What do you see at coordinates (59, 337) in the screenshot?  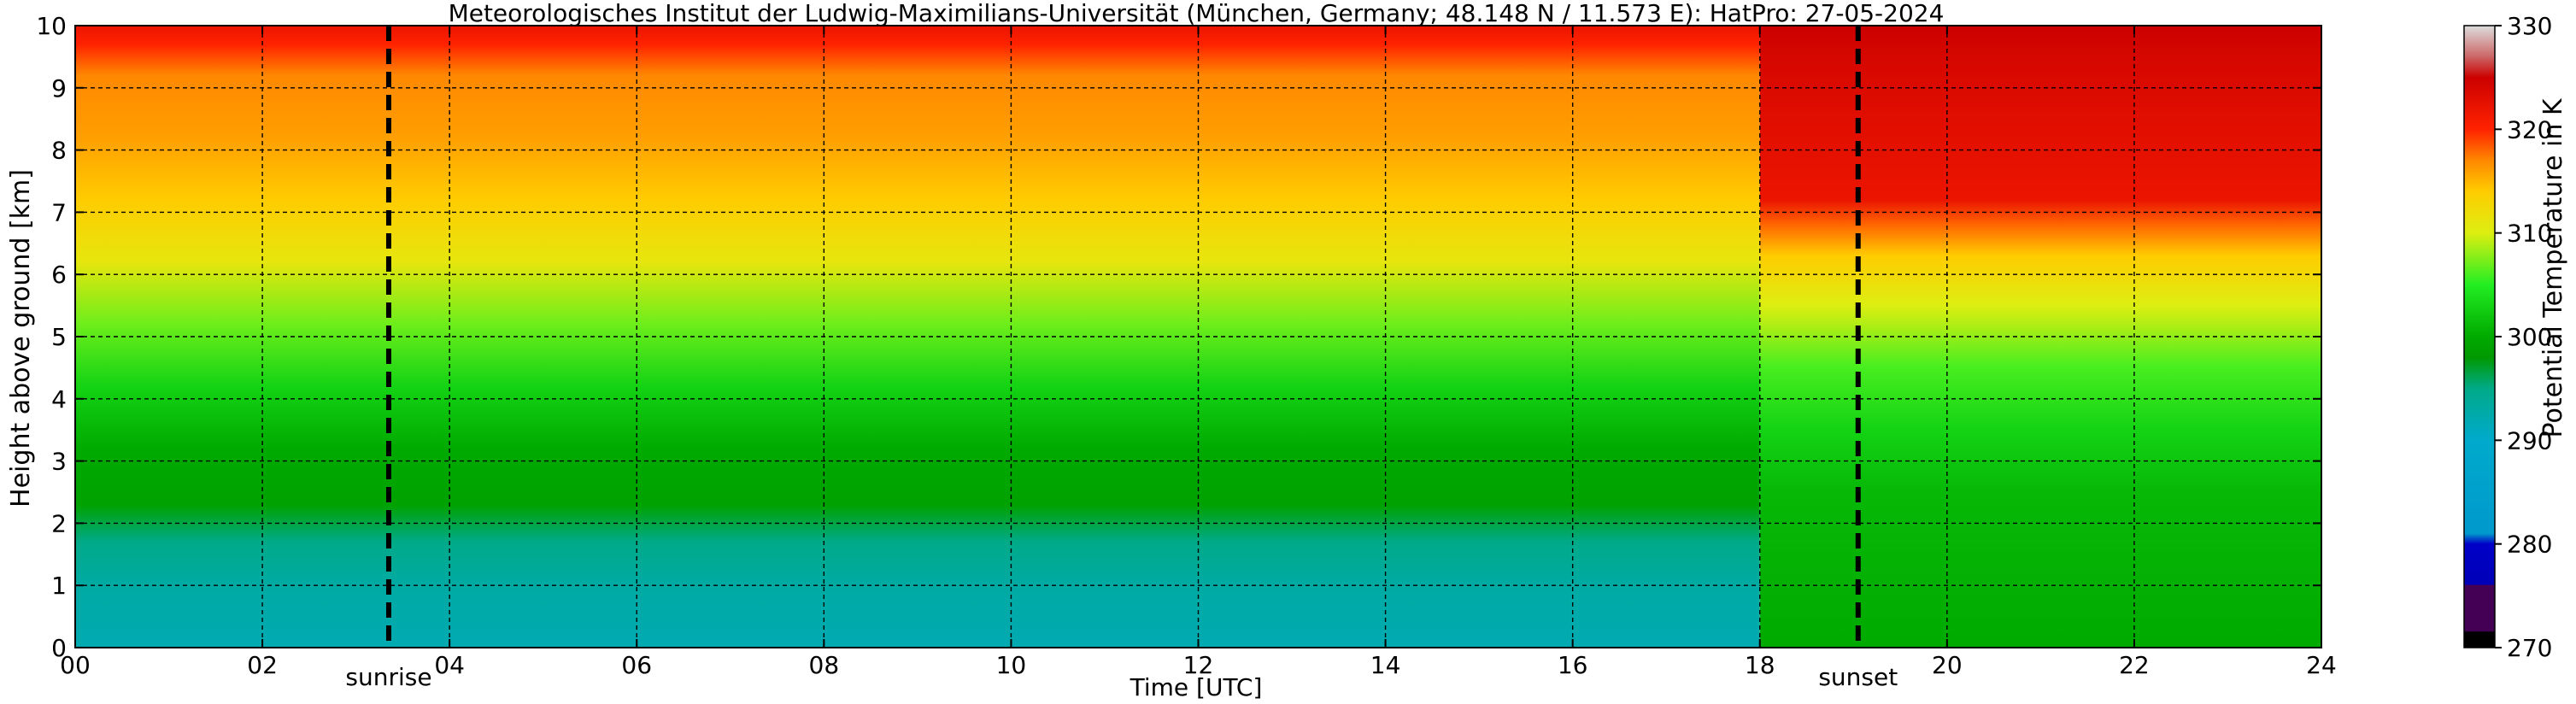 I see `y-tick-label: 5` at bounding box center [59, 337].